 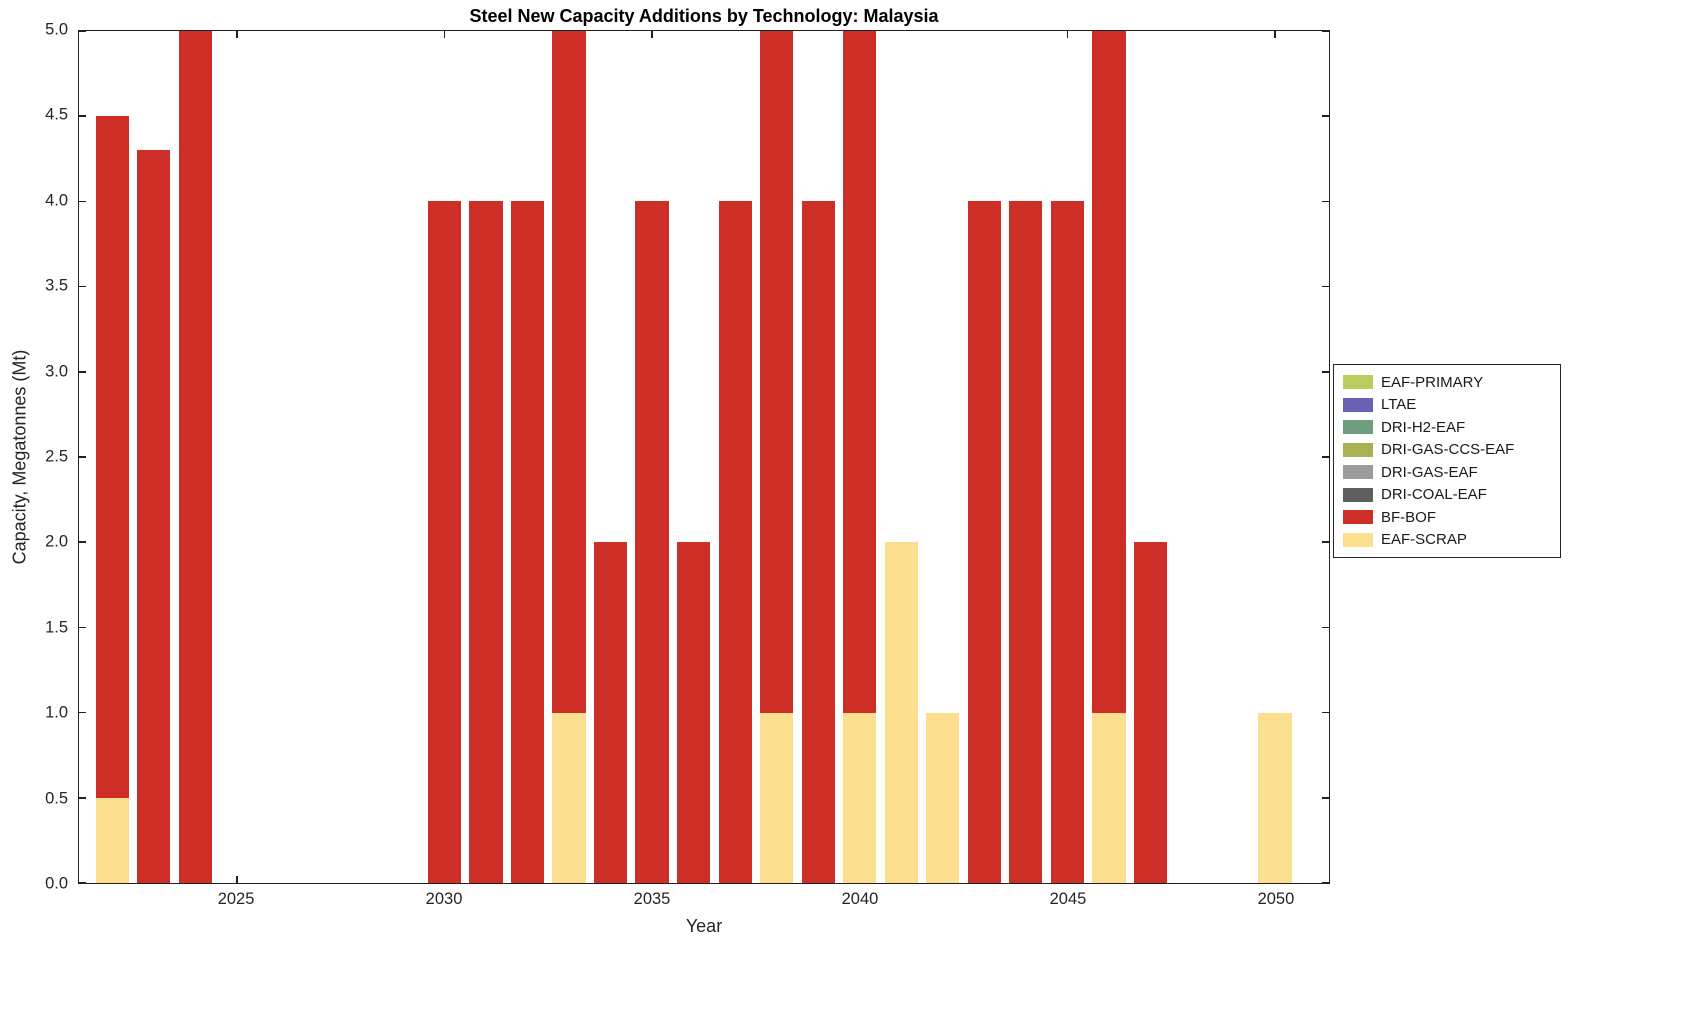 I want to click on legend-swatch-dri-gas-eaf, so click(x=1358, y=472).